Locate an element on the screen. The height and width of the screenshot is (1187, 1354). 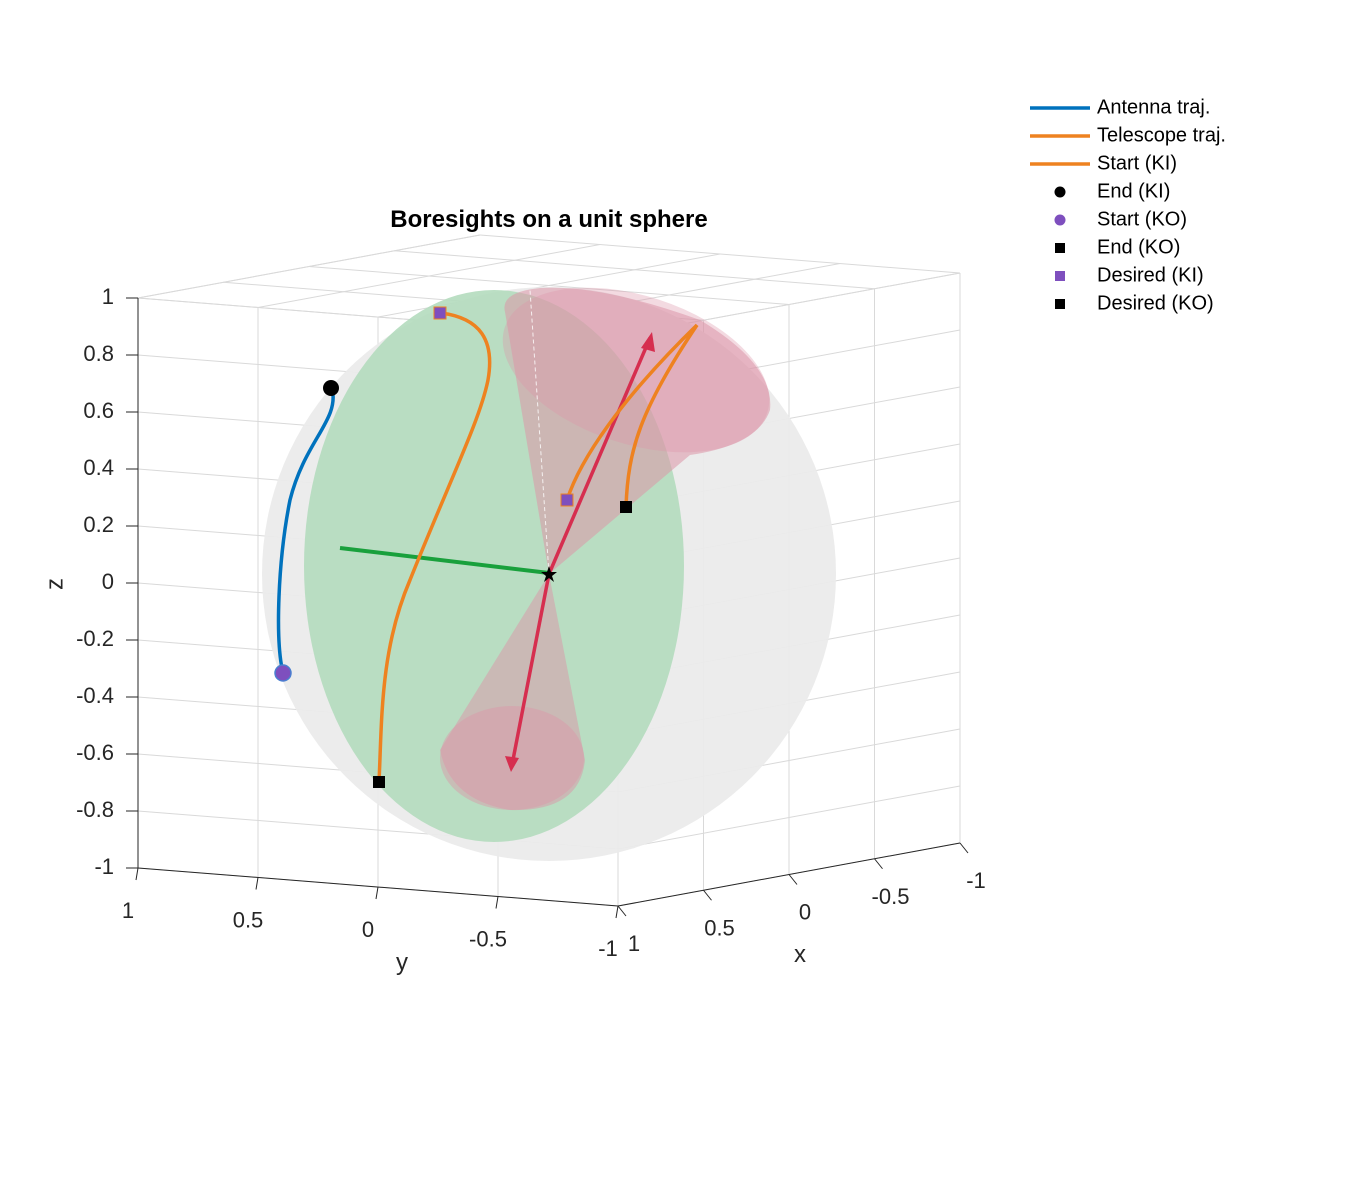
x-tick-label: -1 is located at coordinates (976, 880).